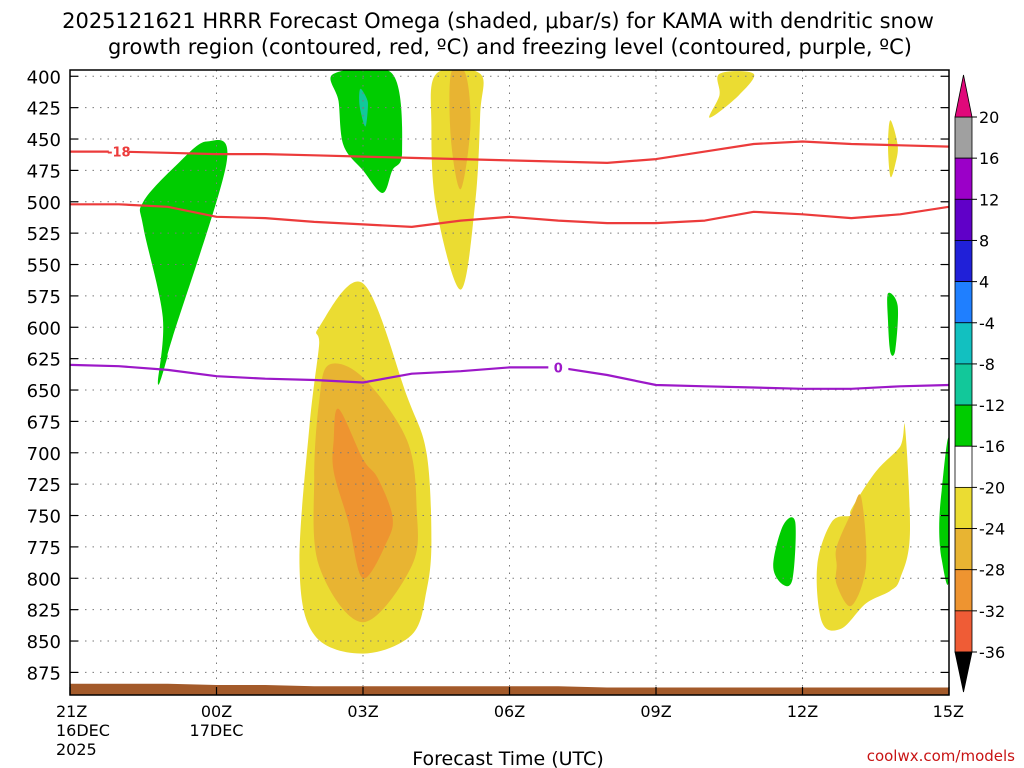  I want to click on colorbar-label-2: -28, so click(992, 570).